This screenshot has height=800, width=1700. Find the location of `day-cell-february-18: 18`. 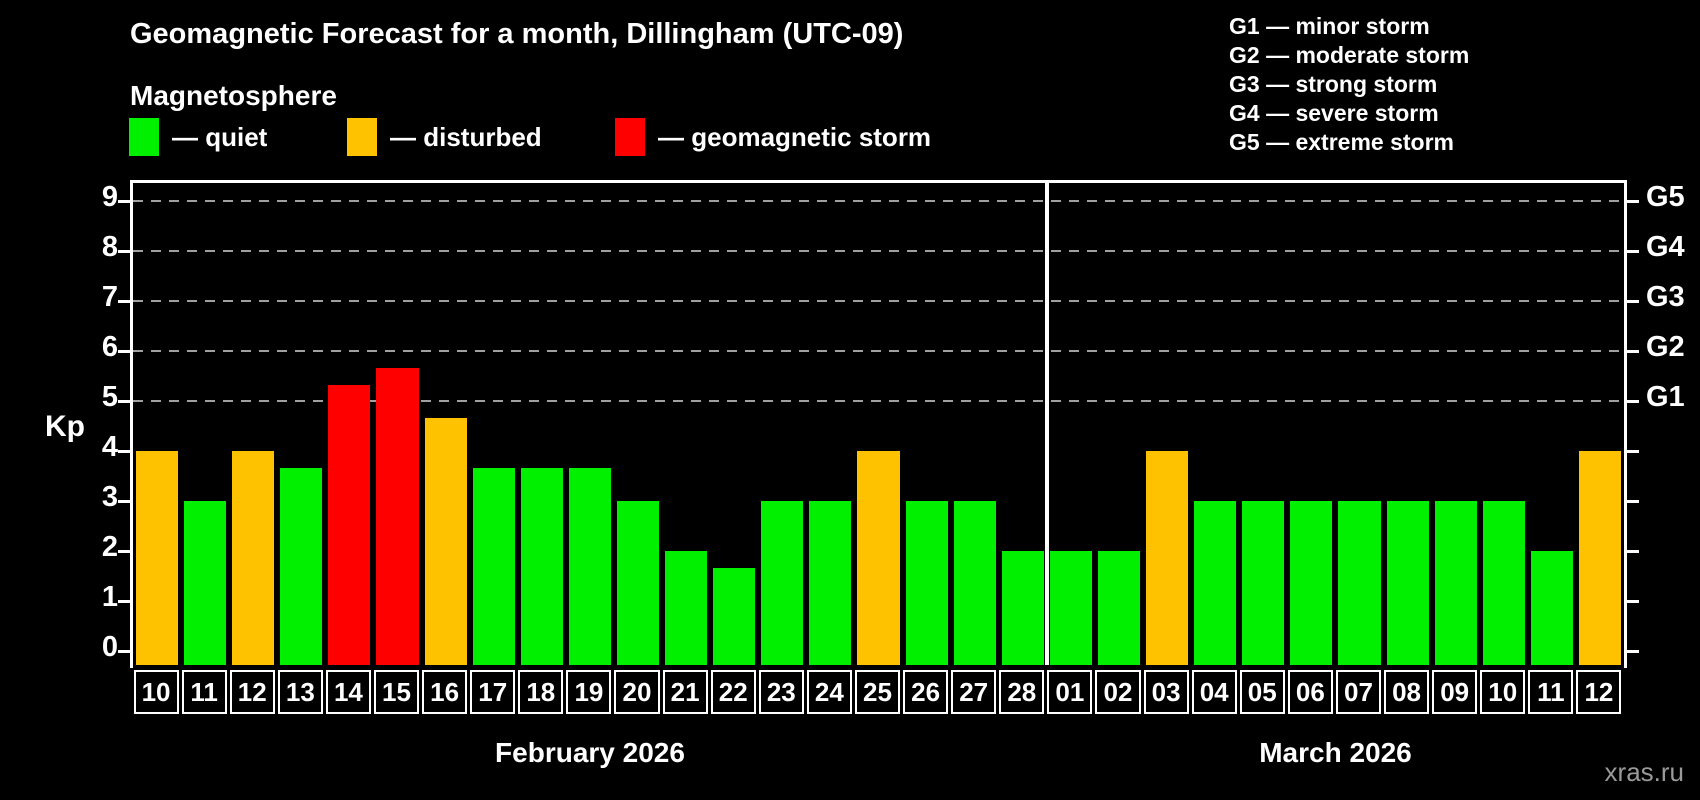

day-cell-february-18: 18 is located at coordinates (541, 692).